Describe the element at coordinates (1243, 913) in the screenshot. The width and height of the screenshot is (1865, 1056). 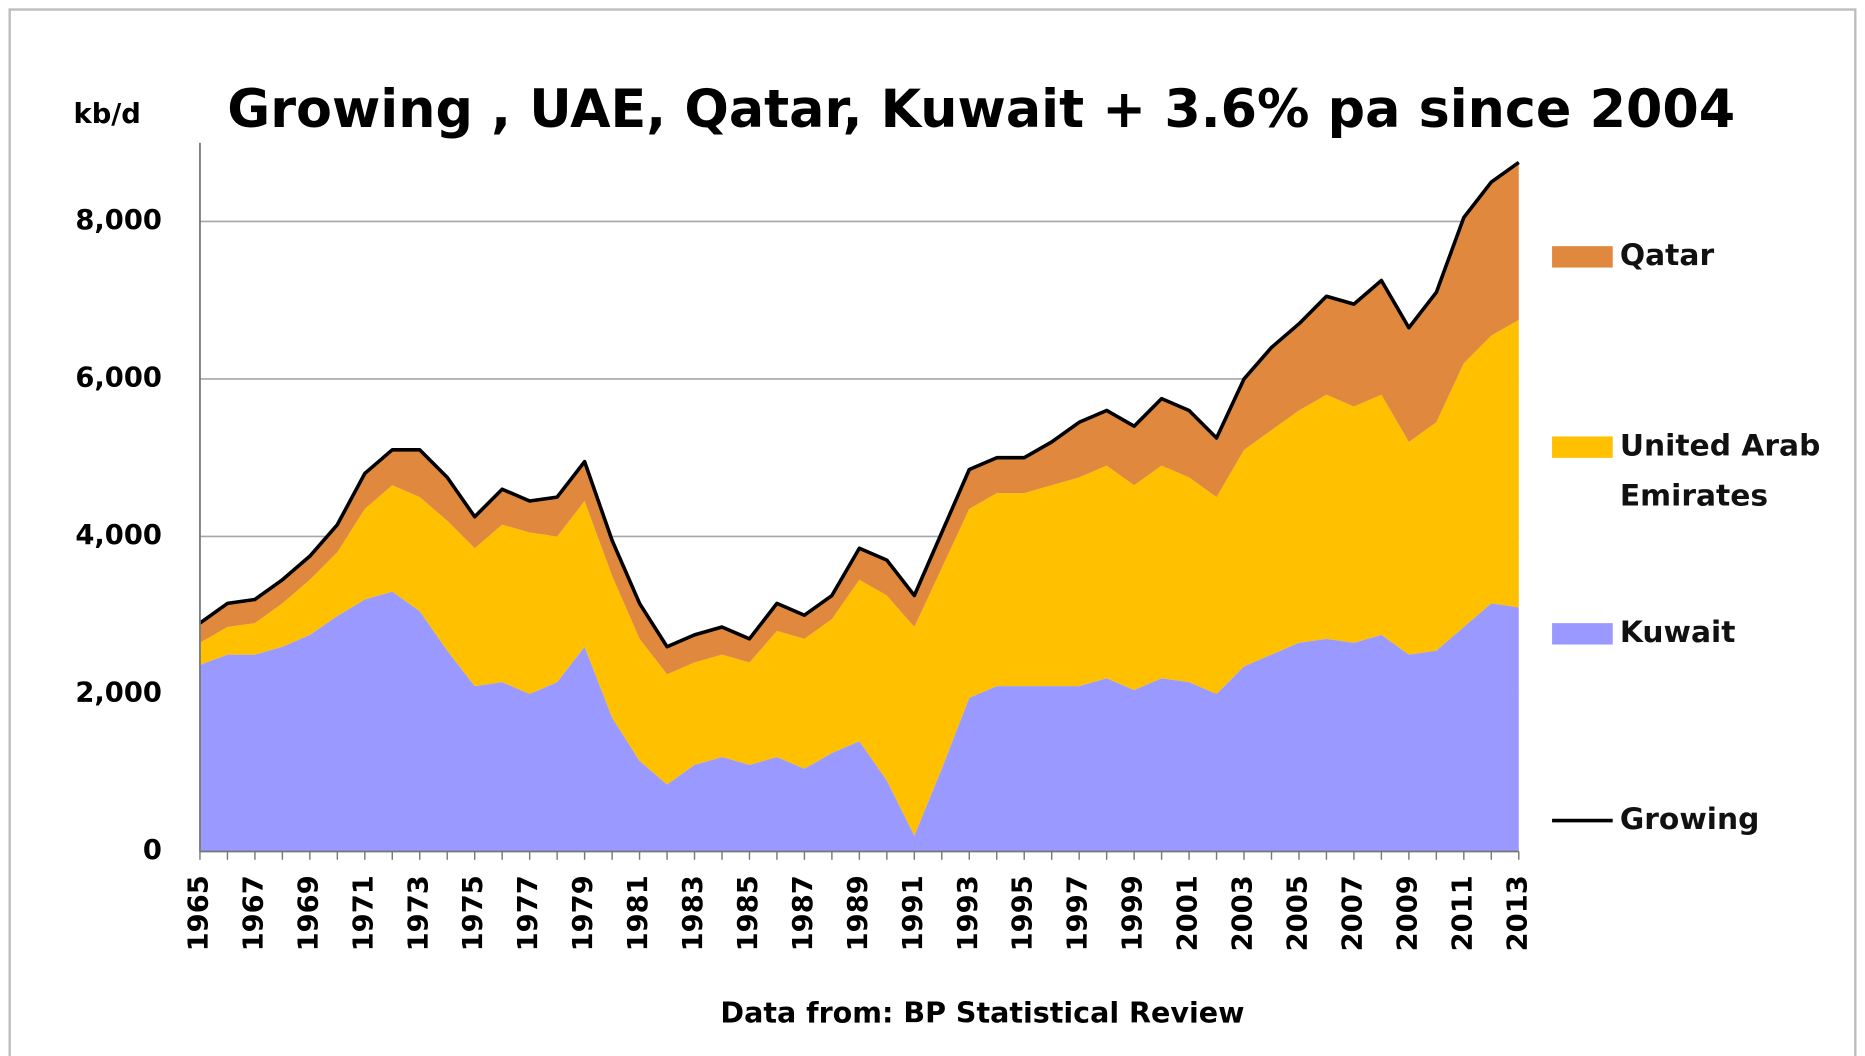
I see `x-tick-label: 2003` at that location.